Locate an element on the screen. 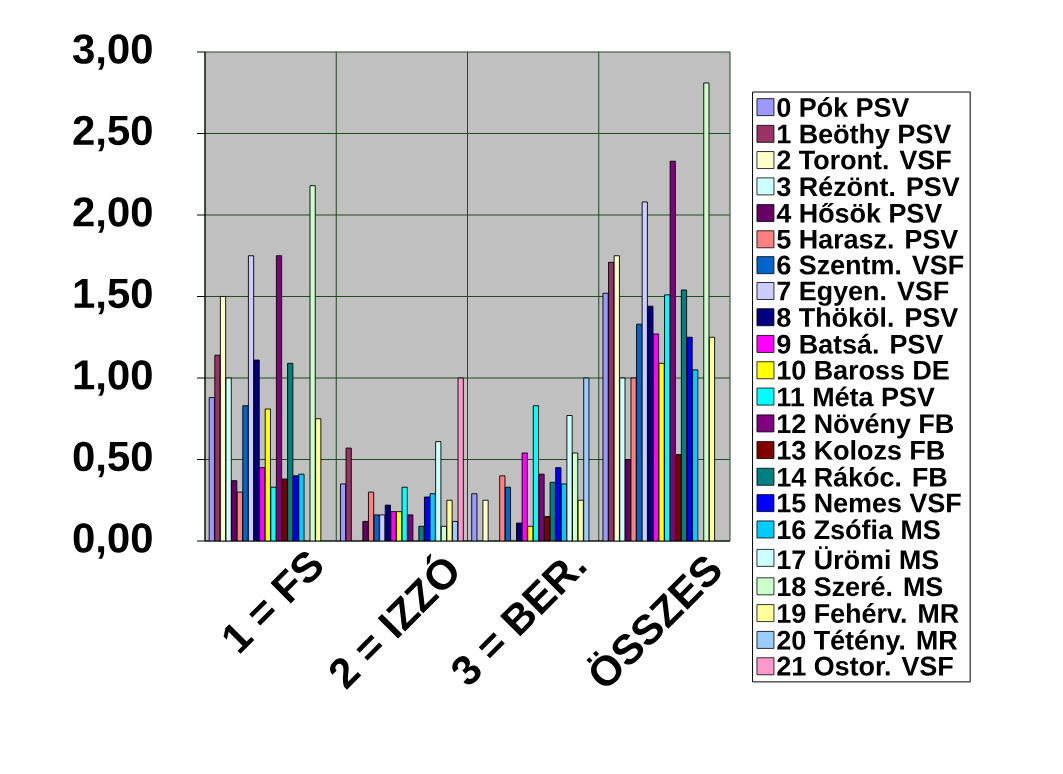 The image size is (1063, 774). legend-label: 6 Szentm. VSF is located at coordinates (870, 265).